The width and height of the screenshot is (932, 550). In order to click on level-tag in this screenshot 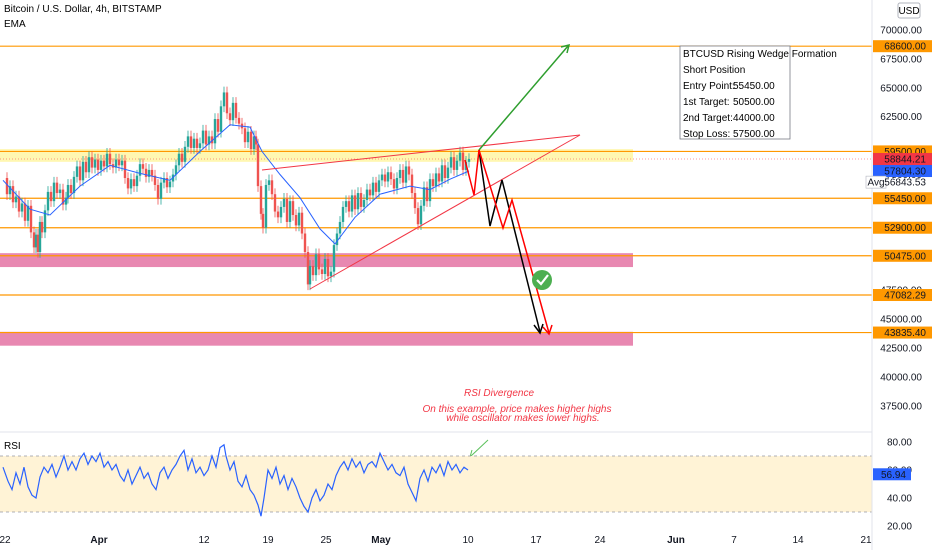, I will do `click(902, 227)`.